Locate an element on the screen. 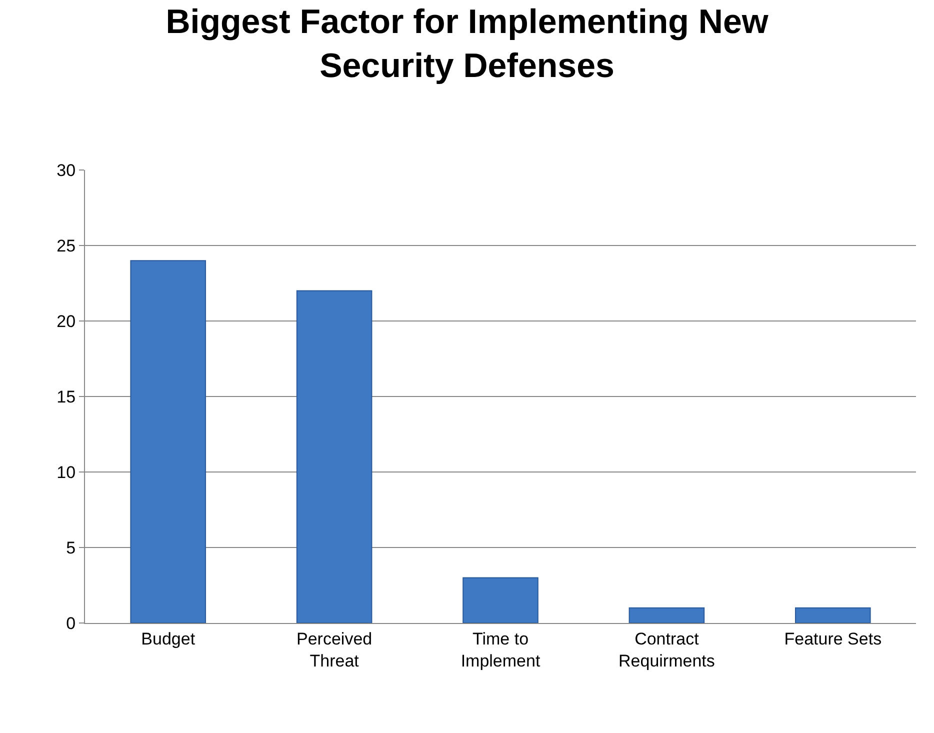  x-tick-label: Time to Implement is located at coordinates (500, 649).